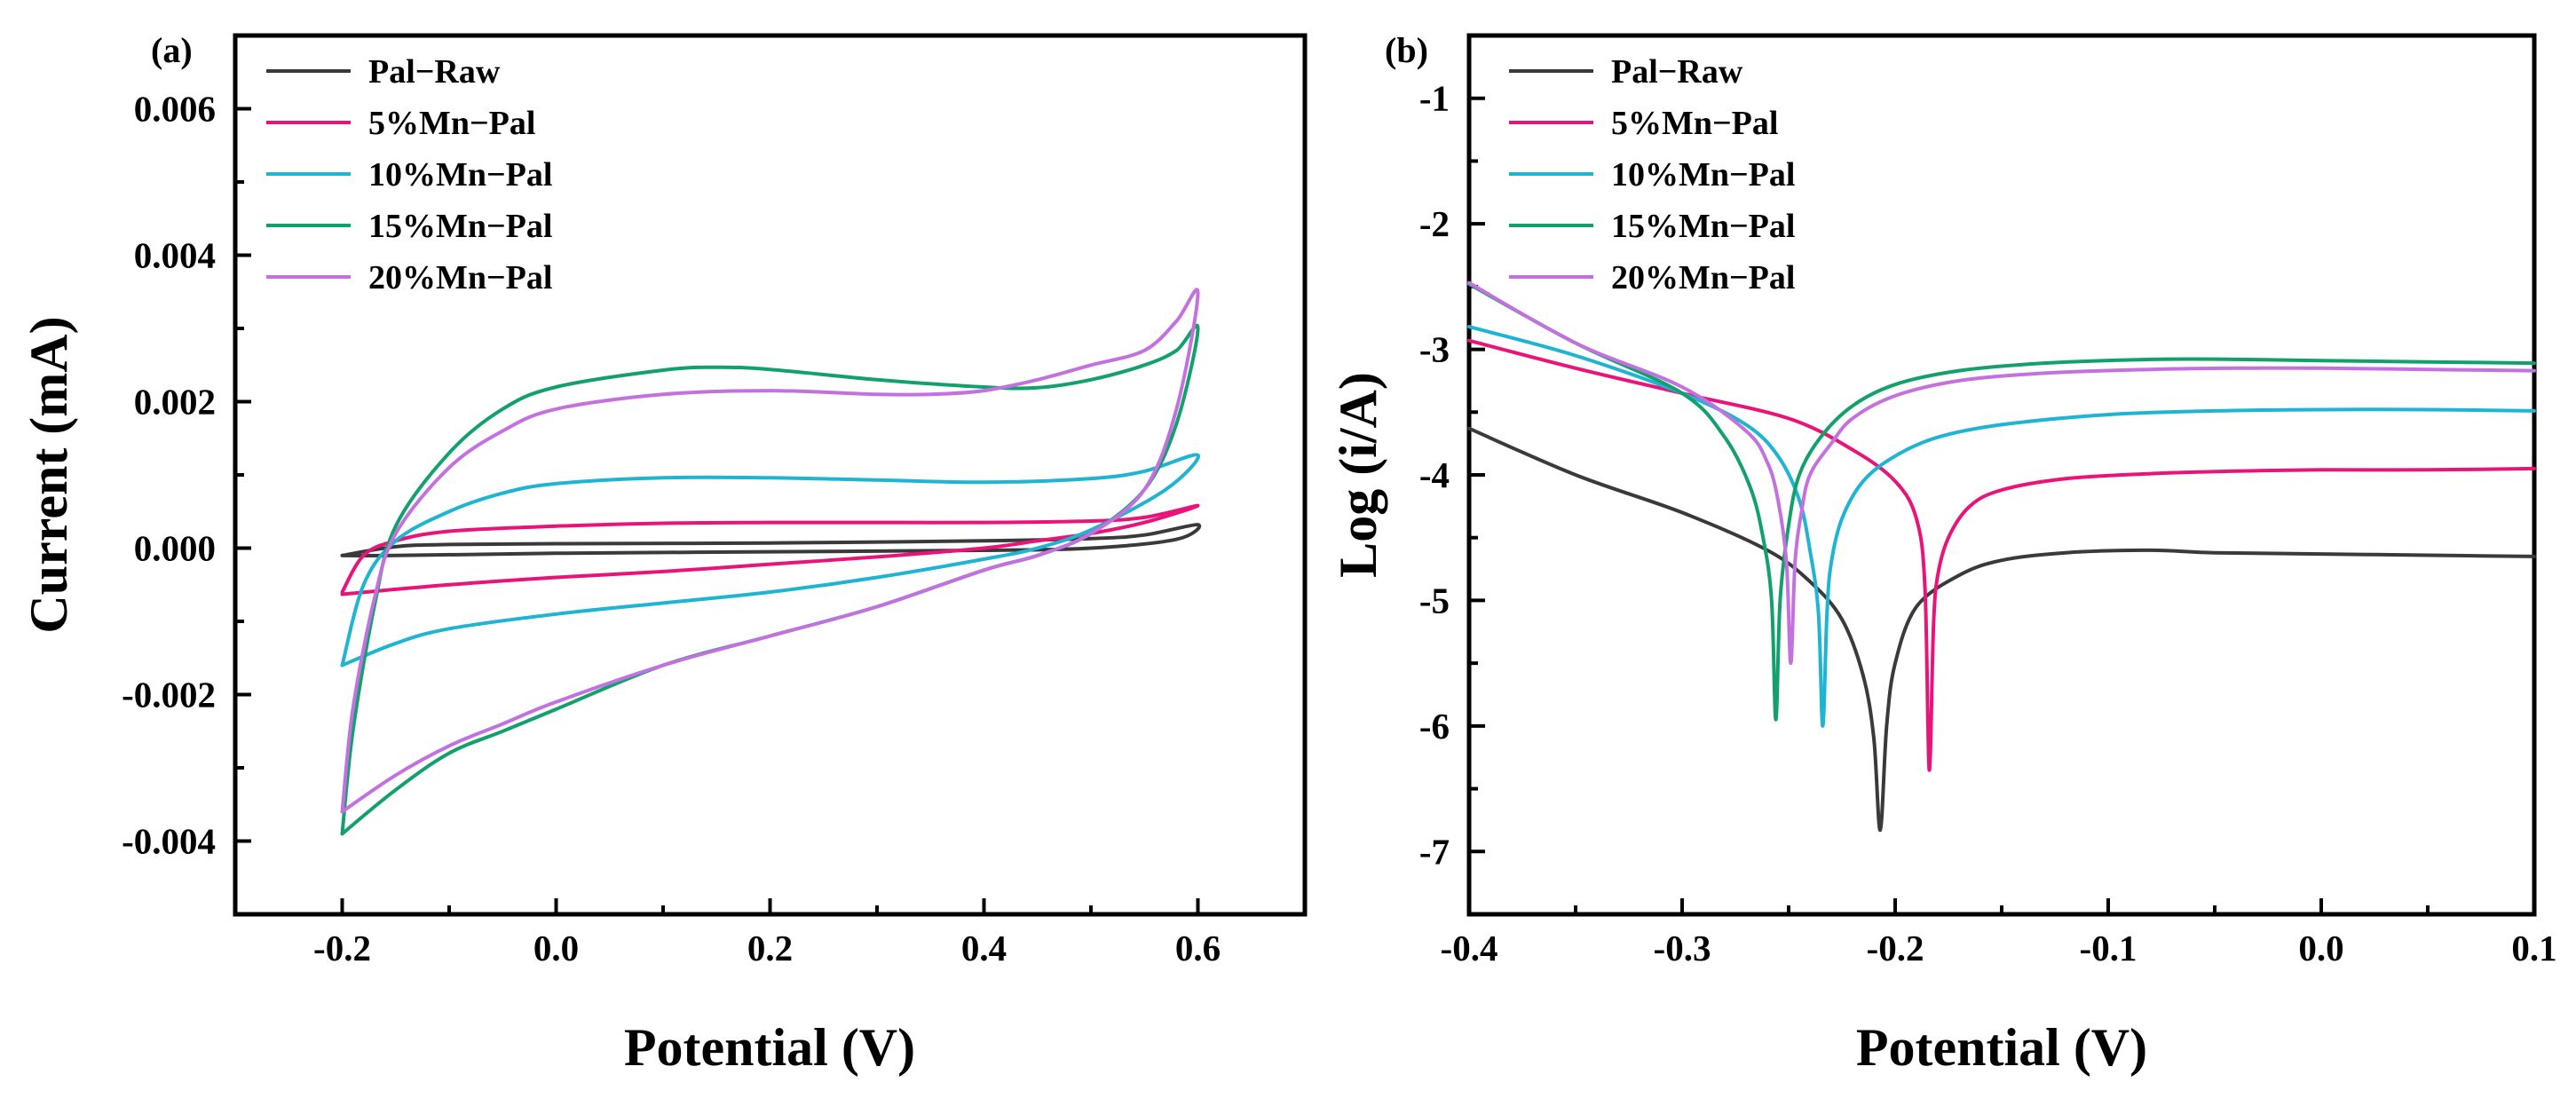  I want to click on legend-label-20pctmn-pal-b: 20%Mn−Pal, so click(1703, 277).